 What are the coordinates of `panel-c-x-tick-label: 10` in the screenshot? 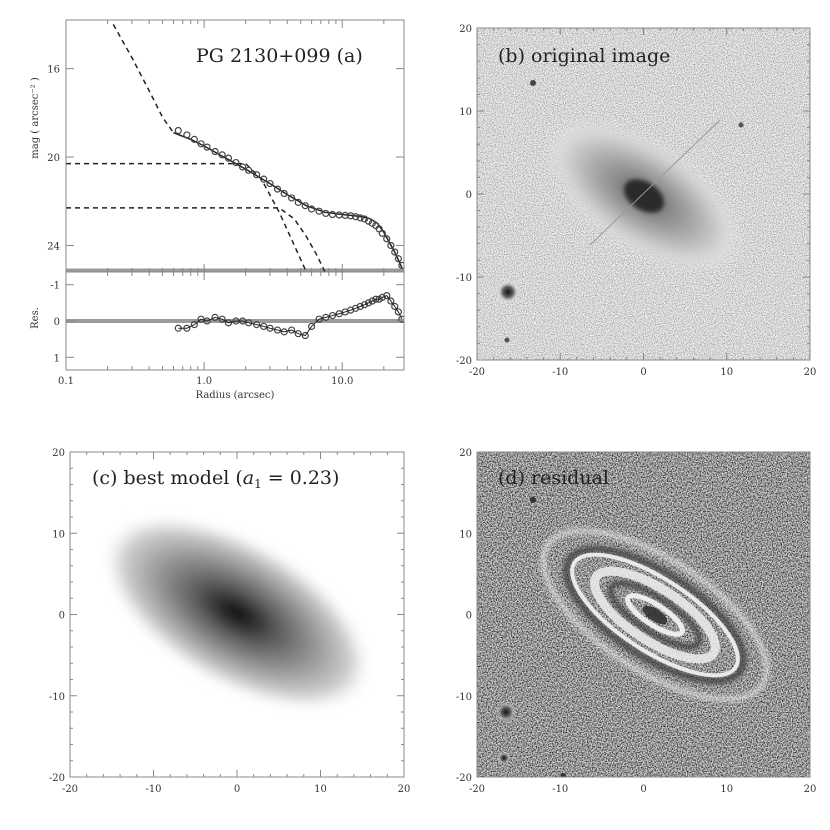 It's located at (320, 789).